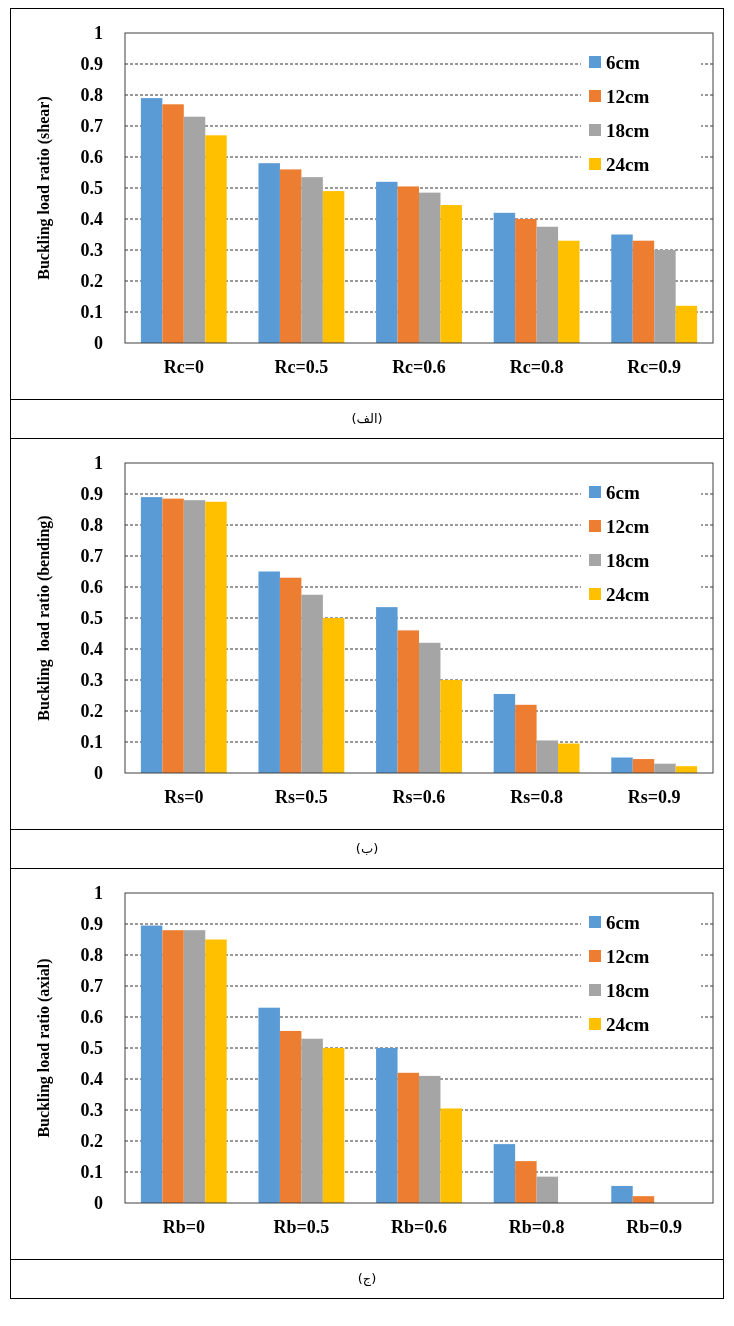 This screenshot has height=1326, width=734. I want to click on y-axis-title: Buckling load ratio (axial), so click(44, 1048).